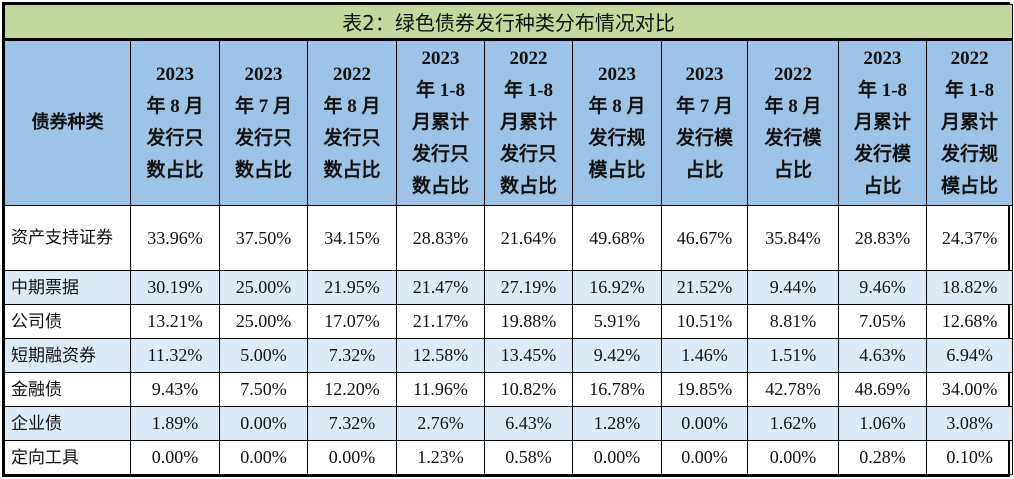  I want to click on value-cell: 13.45%, so click(528, 355).